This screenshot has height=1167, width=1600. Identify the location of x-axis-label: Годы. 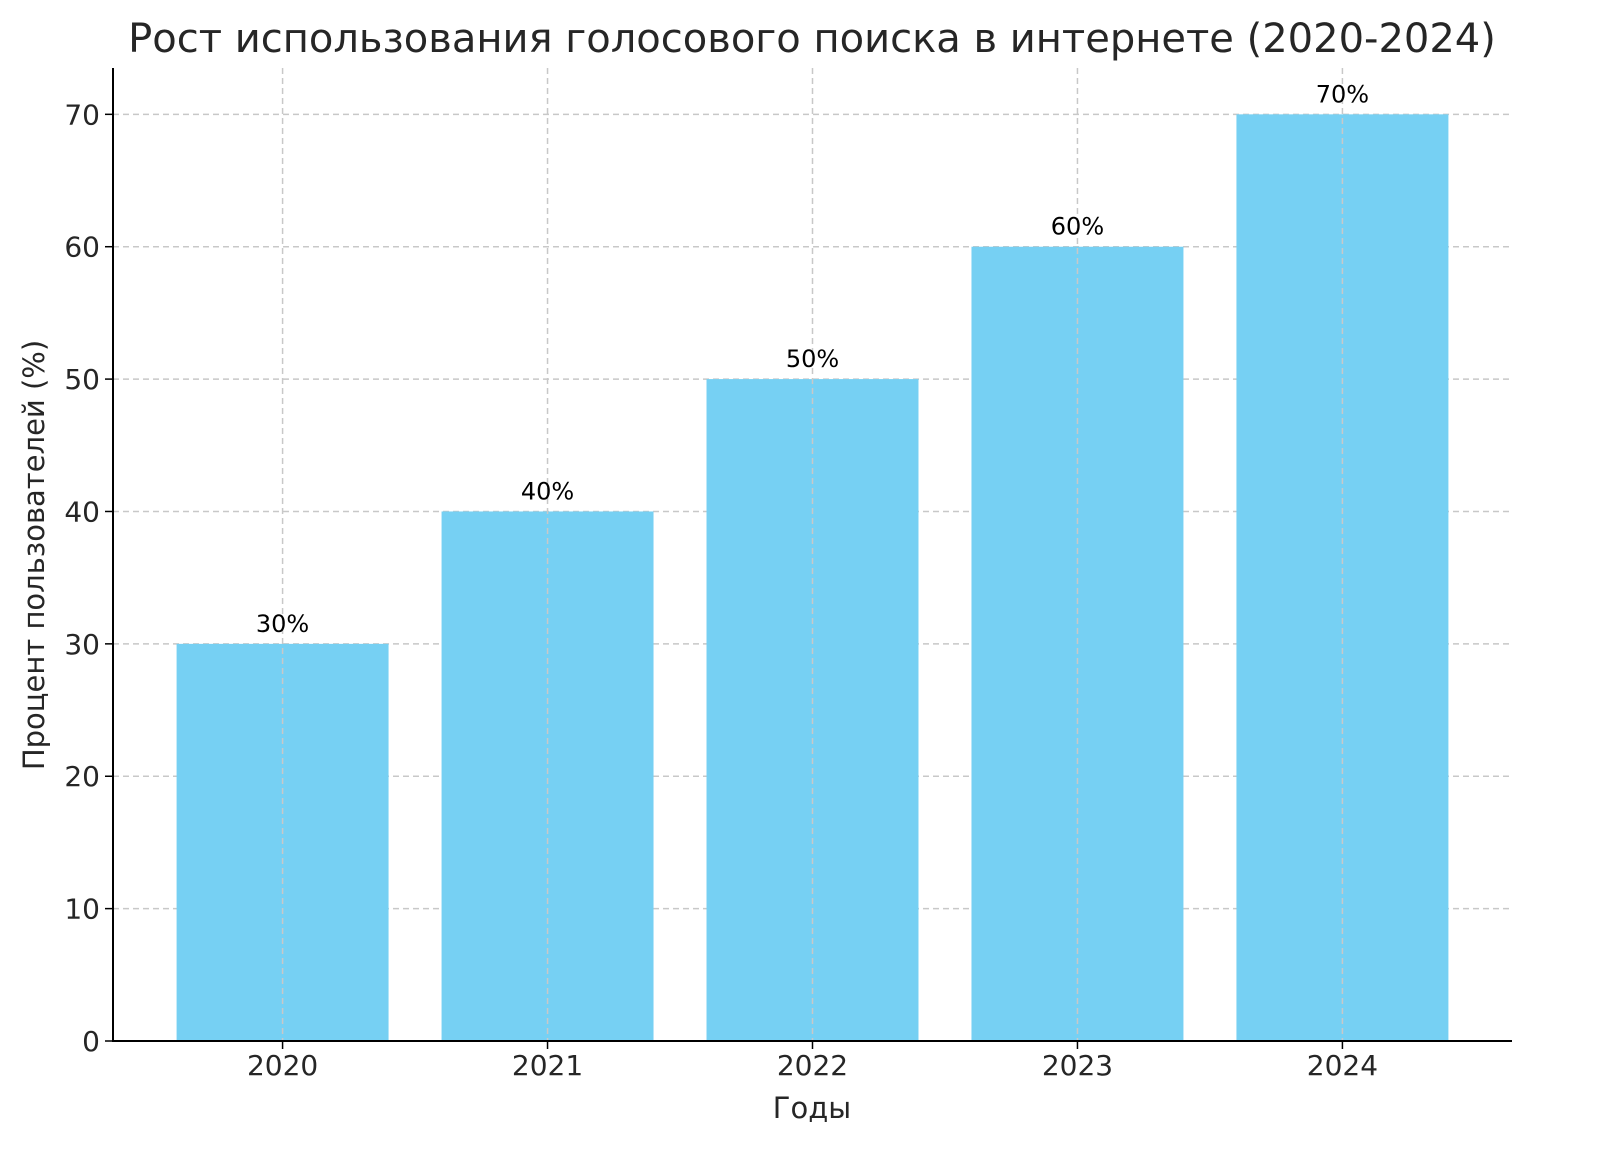
(812, 1108).